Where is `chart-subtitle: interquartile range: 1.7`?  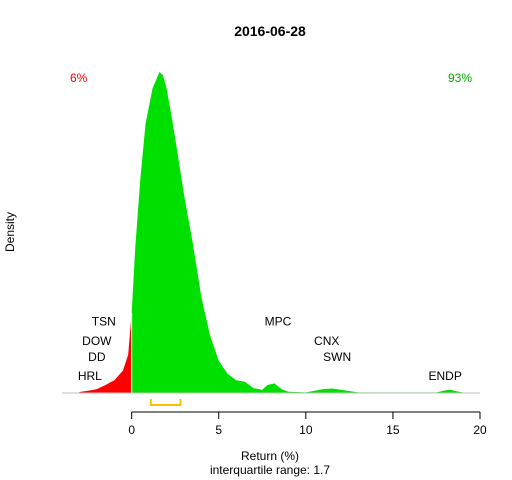 chart-subtitle: interquartile range: 1.7 is located at coordinates (270, 470).